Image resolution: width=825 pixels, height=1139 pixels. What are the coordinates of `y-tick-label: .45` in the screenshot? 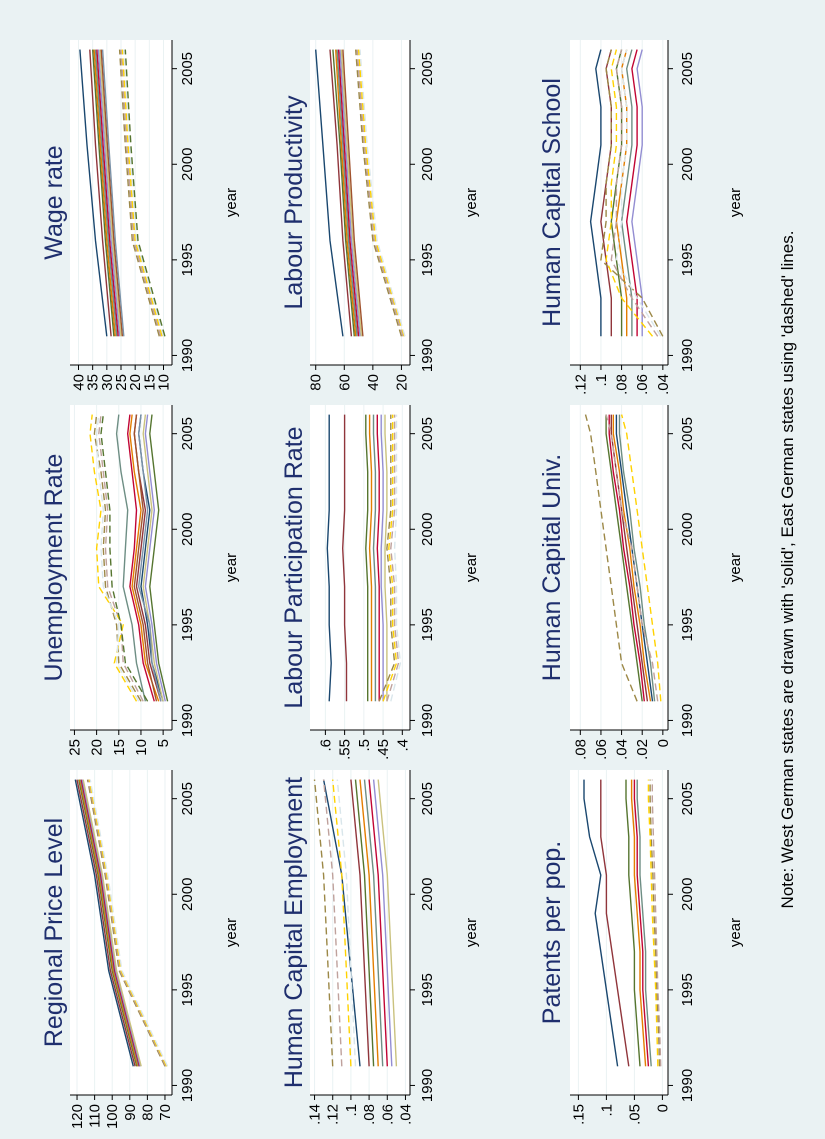 It's located at (383, 749).